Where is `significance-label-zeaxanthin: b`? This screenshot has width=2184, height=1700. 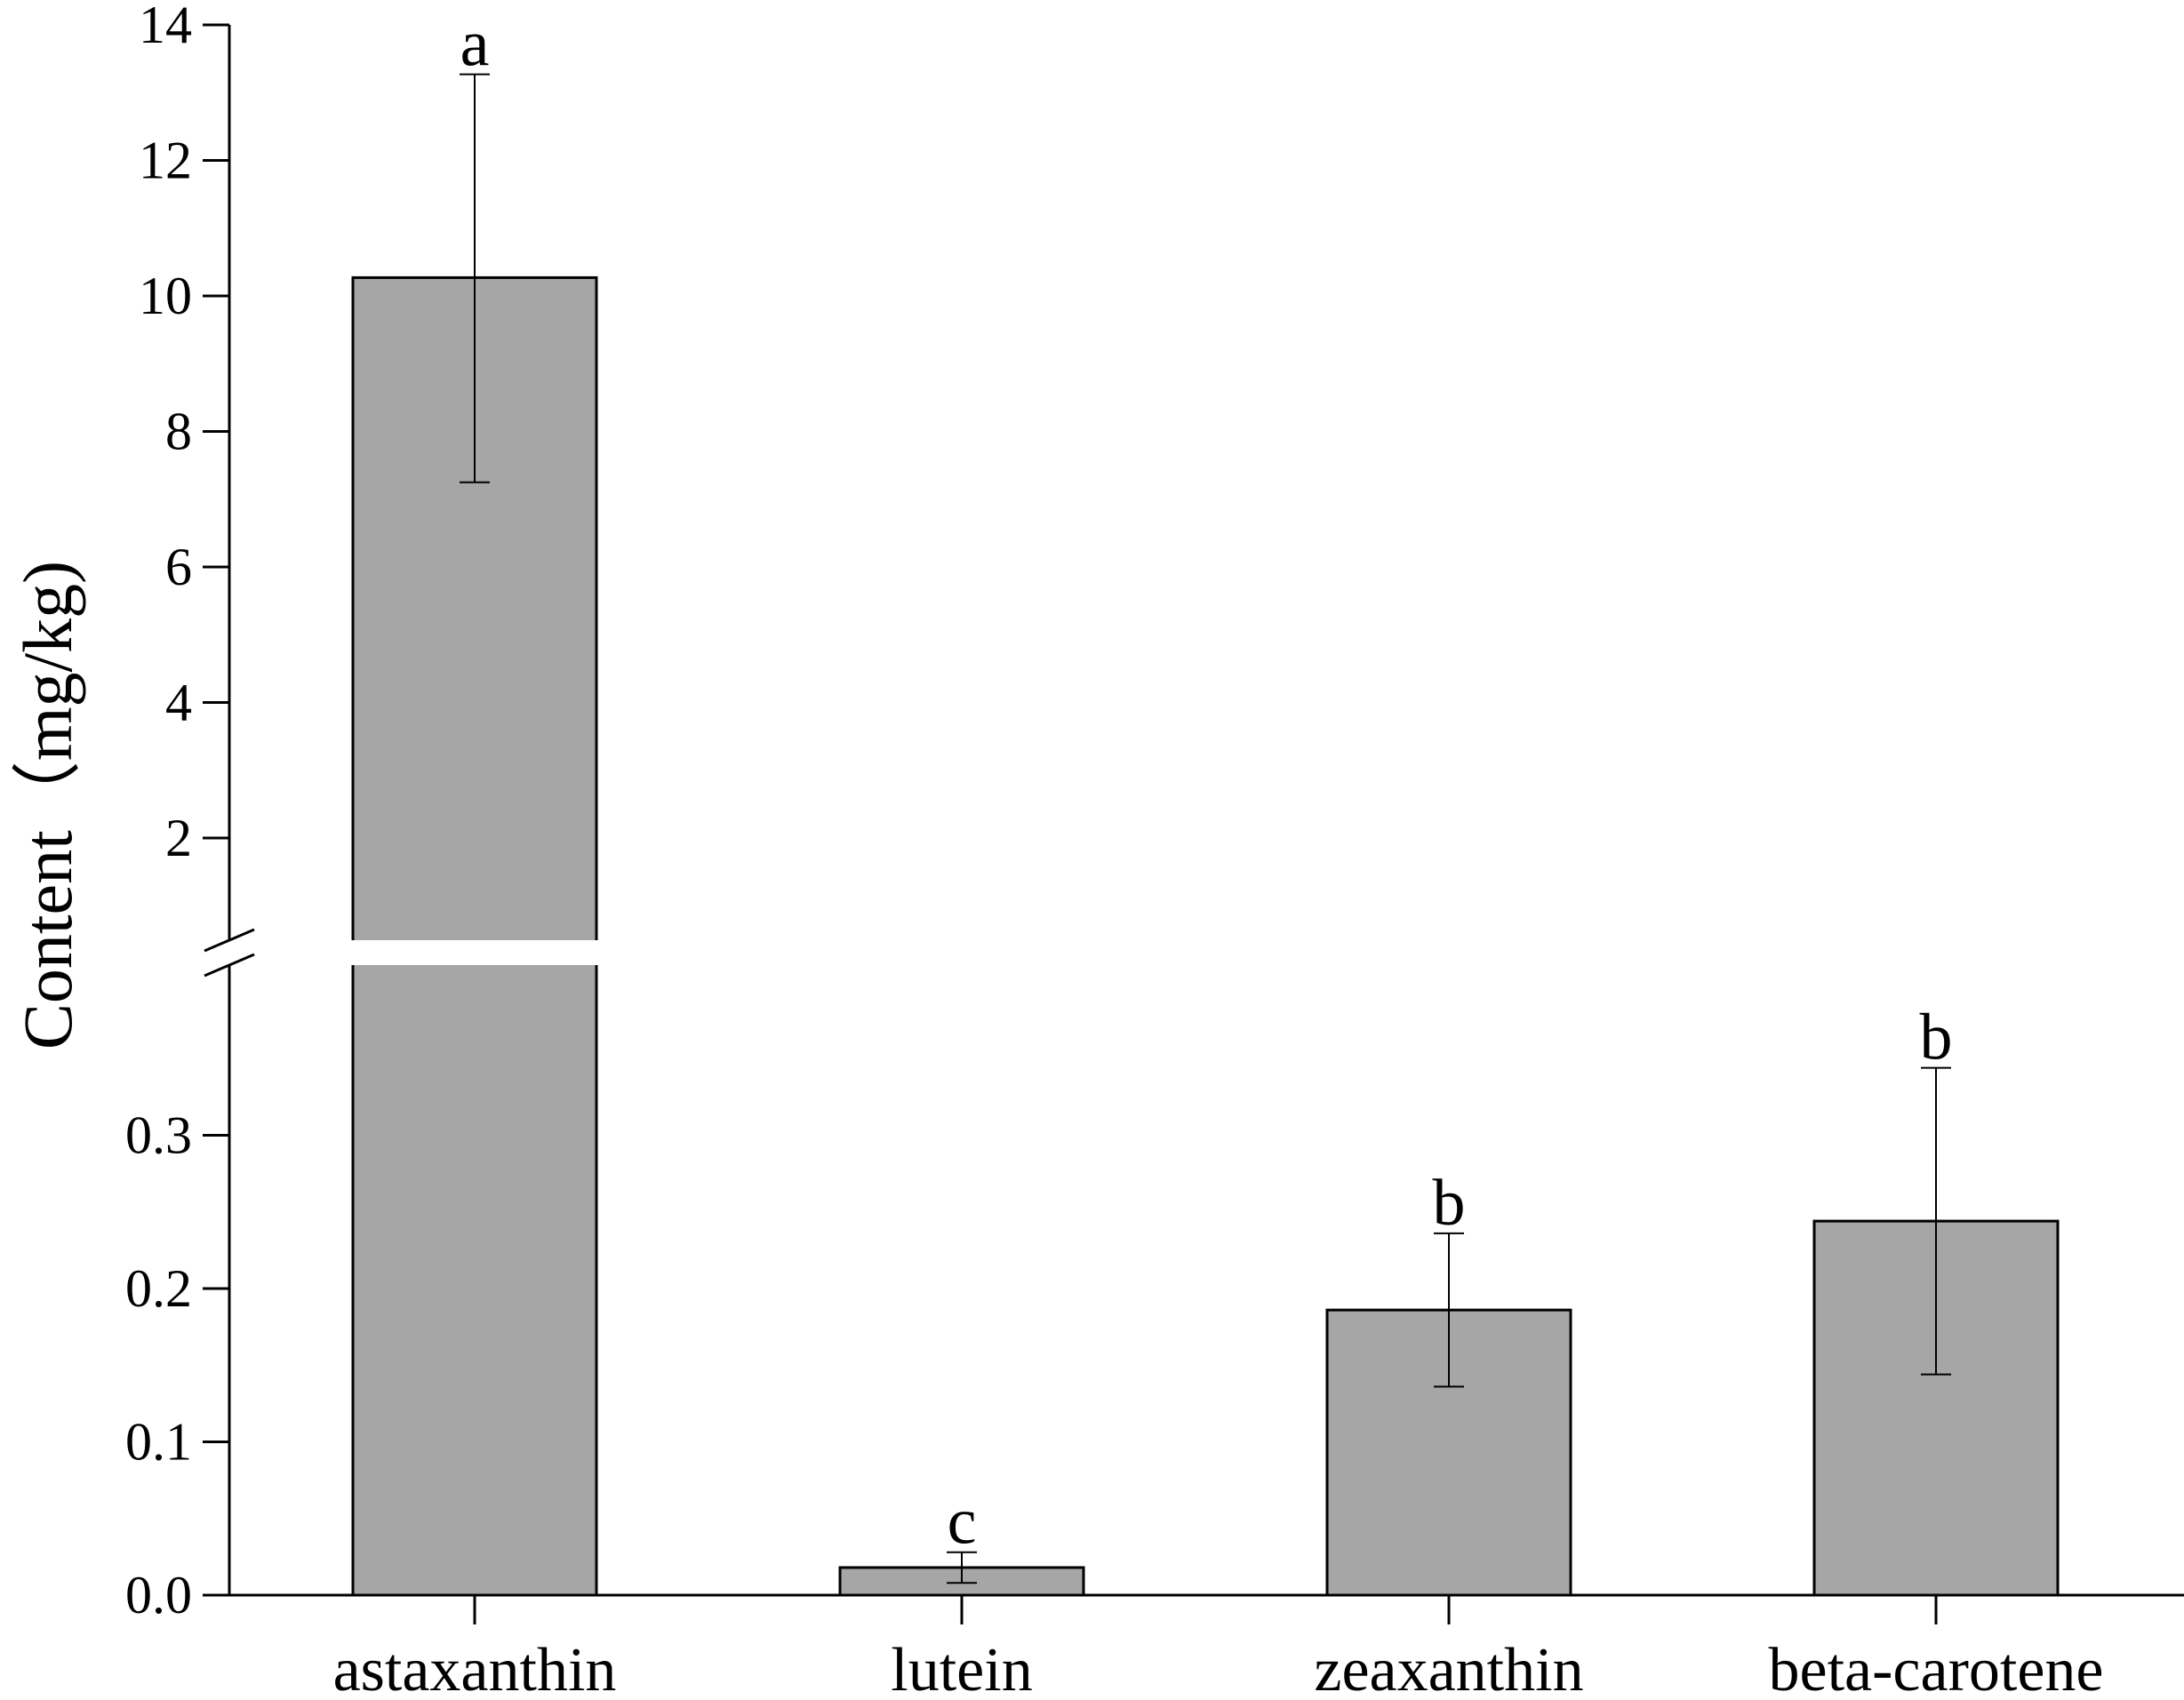
significance-label-zeaxanthin: b is located at coordinates (1449, 1203).